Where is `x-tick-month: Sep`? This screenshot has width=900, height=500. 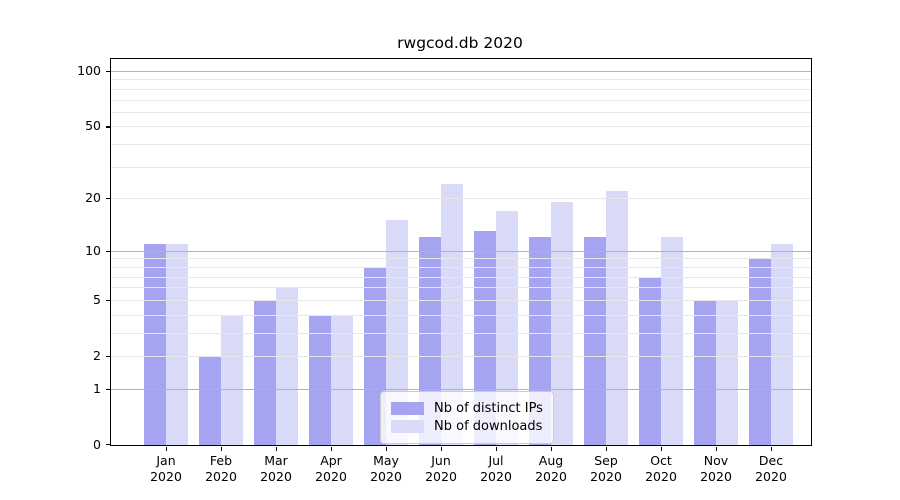
x-tick-month: Sep is located at coordinates (606, 460).